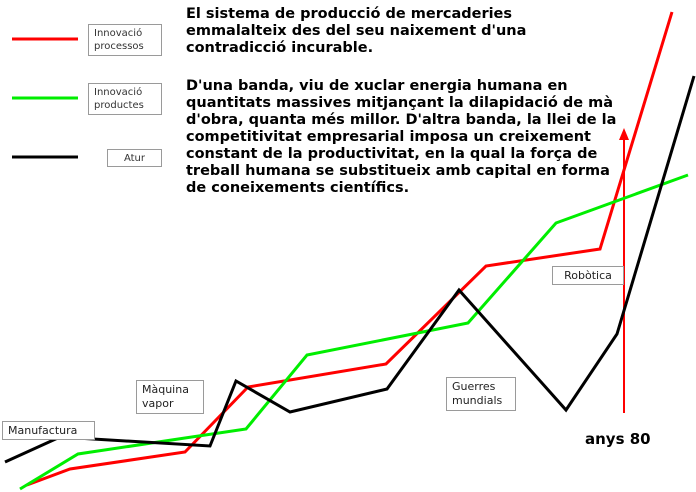  I want to click on label-robotica: Robòtica, so click(588, 275).